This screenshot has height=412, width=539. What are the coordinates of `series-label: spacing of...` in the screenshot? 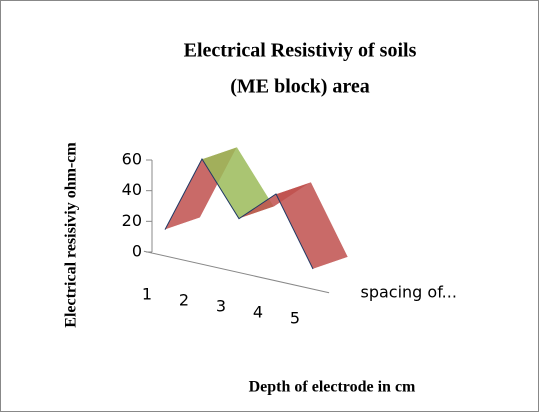 It's located at (409, 292).